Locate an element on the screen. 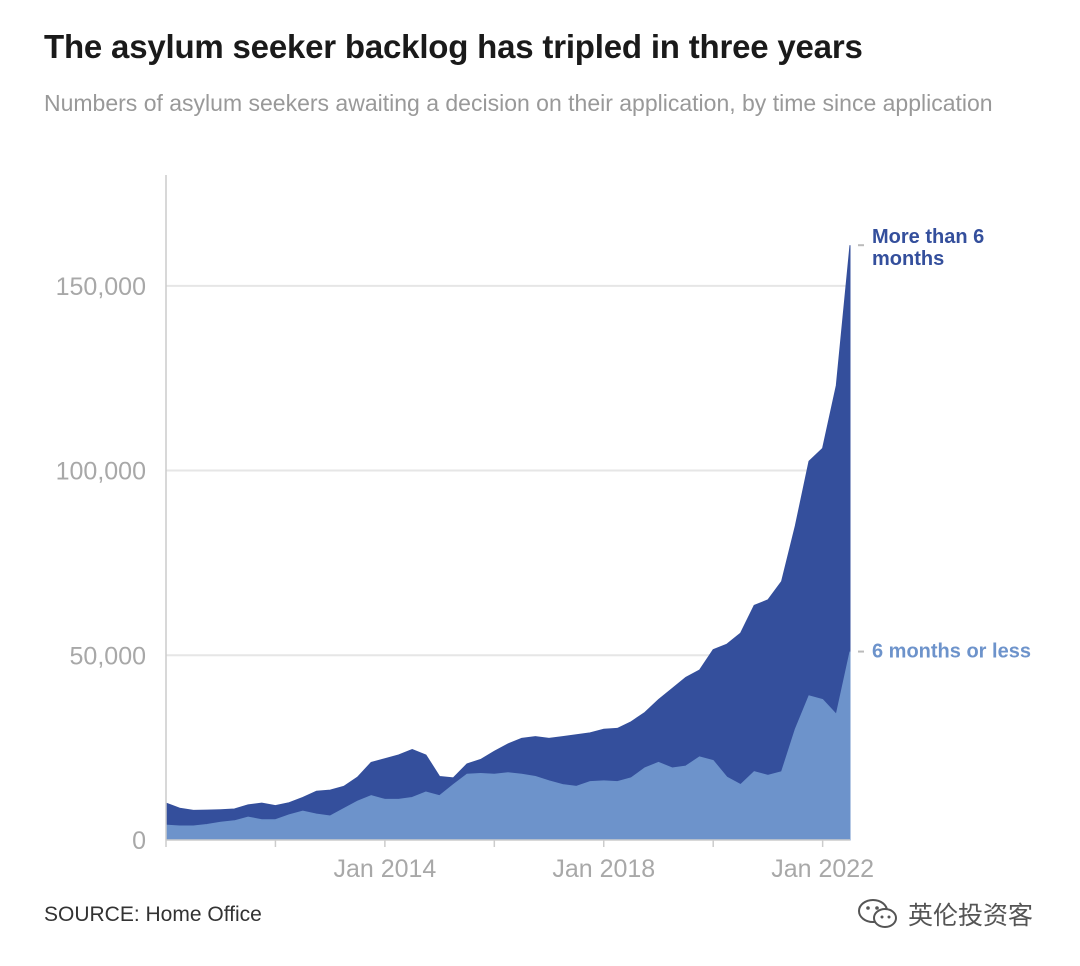 Image resolution: width=1080 pixels, height=966 pixels. y-tick-label: 150,000 is located at coordinates (101, 287).